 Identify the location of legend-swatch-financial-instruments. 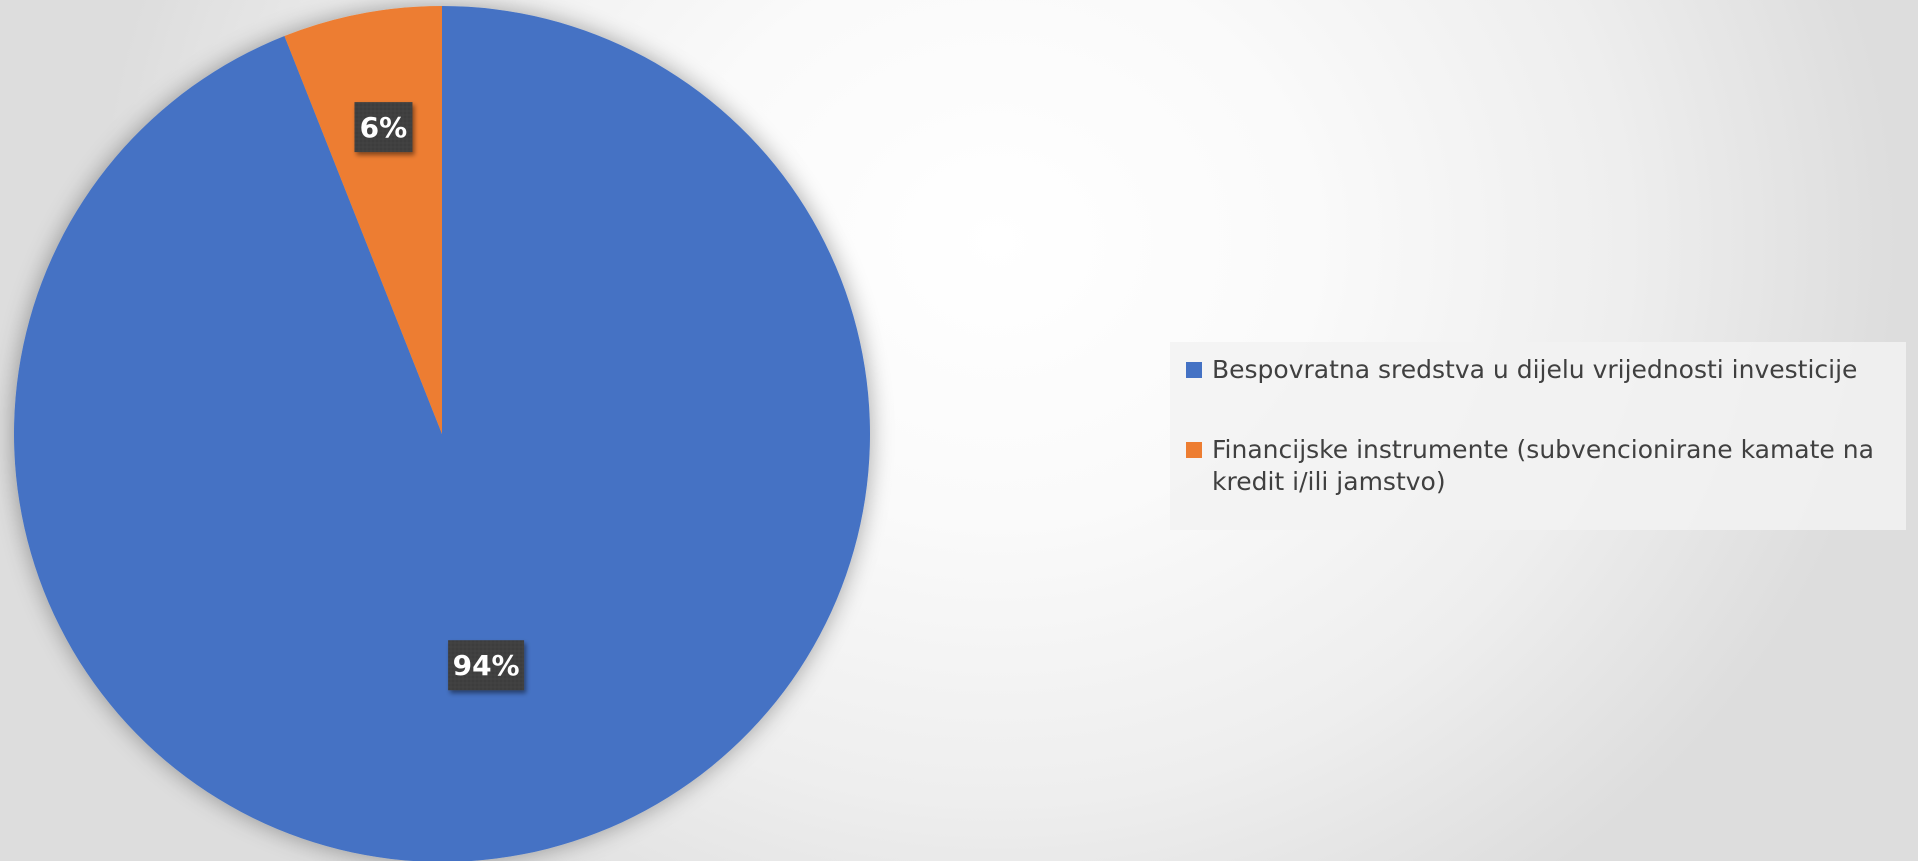
(1194, 450).